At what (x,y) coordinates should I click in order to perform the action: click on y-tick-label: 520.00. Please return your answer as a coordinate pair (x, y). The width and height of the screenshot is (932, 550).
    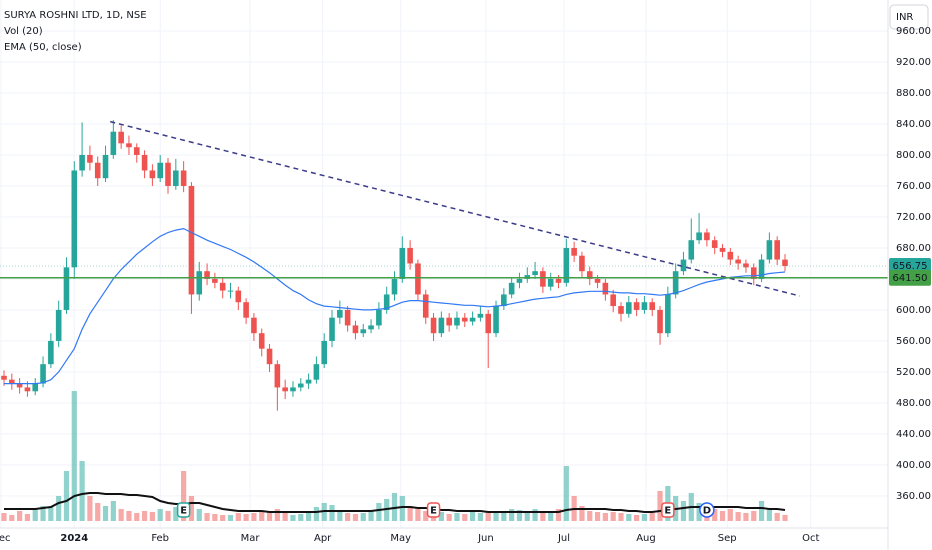
    Looking at the image, I should click on (913, 372).